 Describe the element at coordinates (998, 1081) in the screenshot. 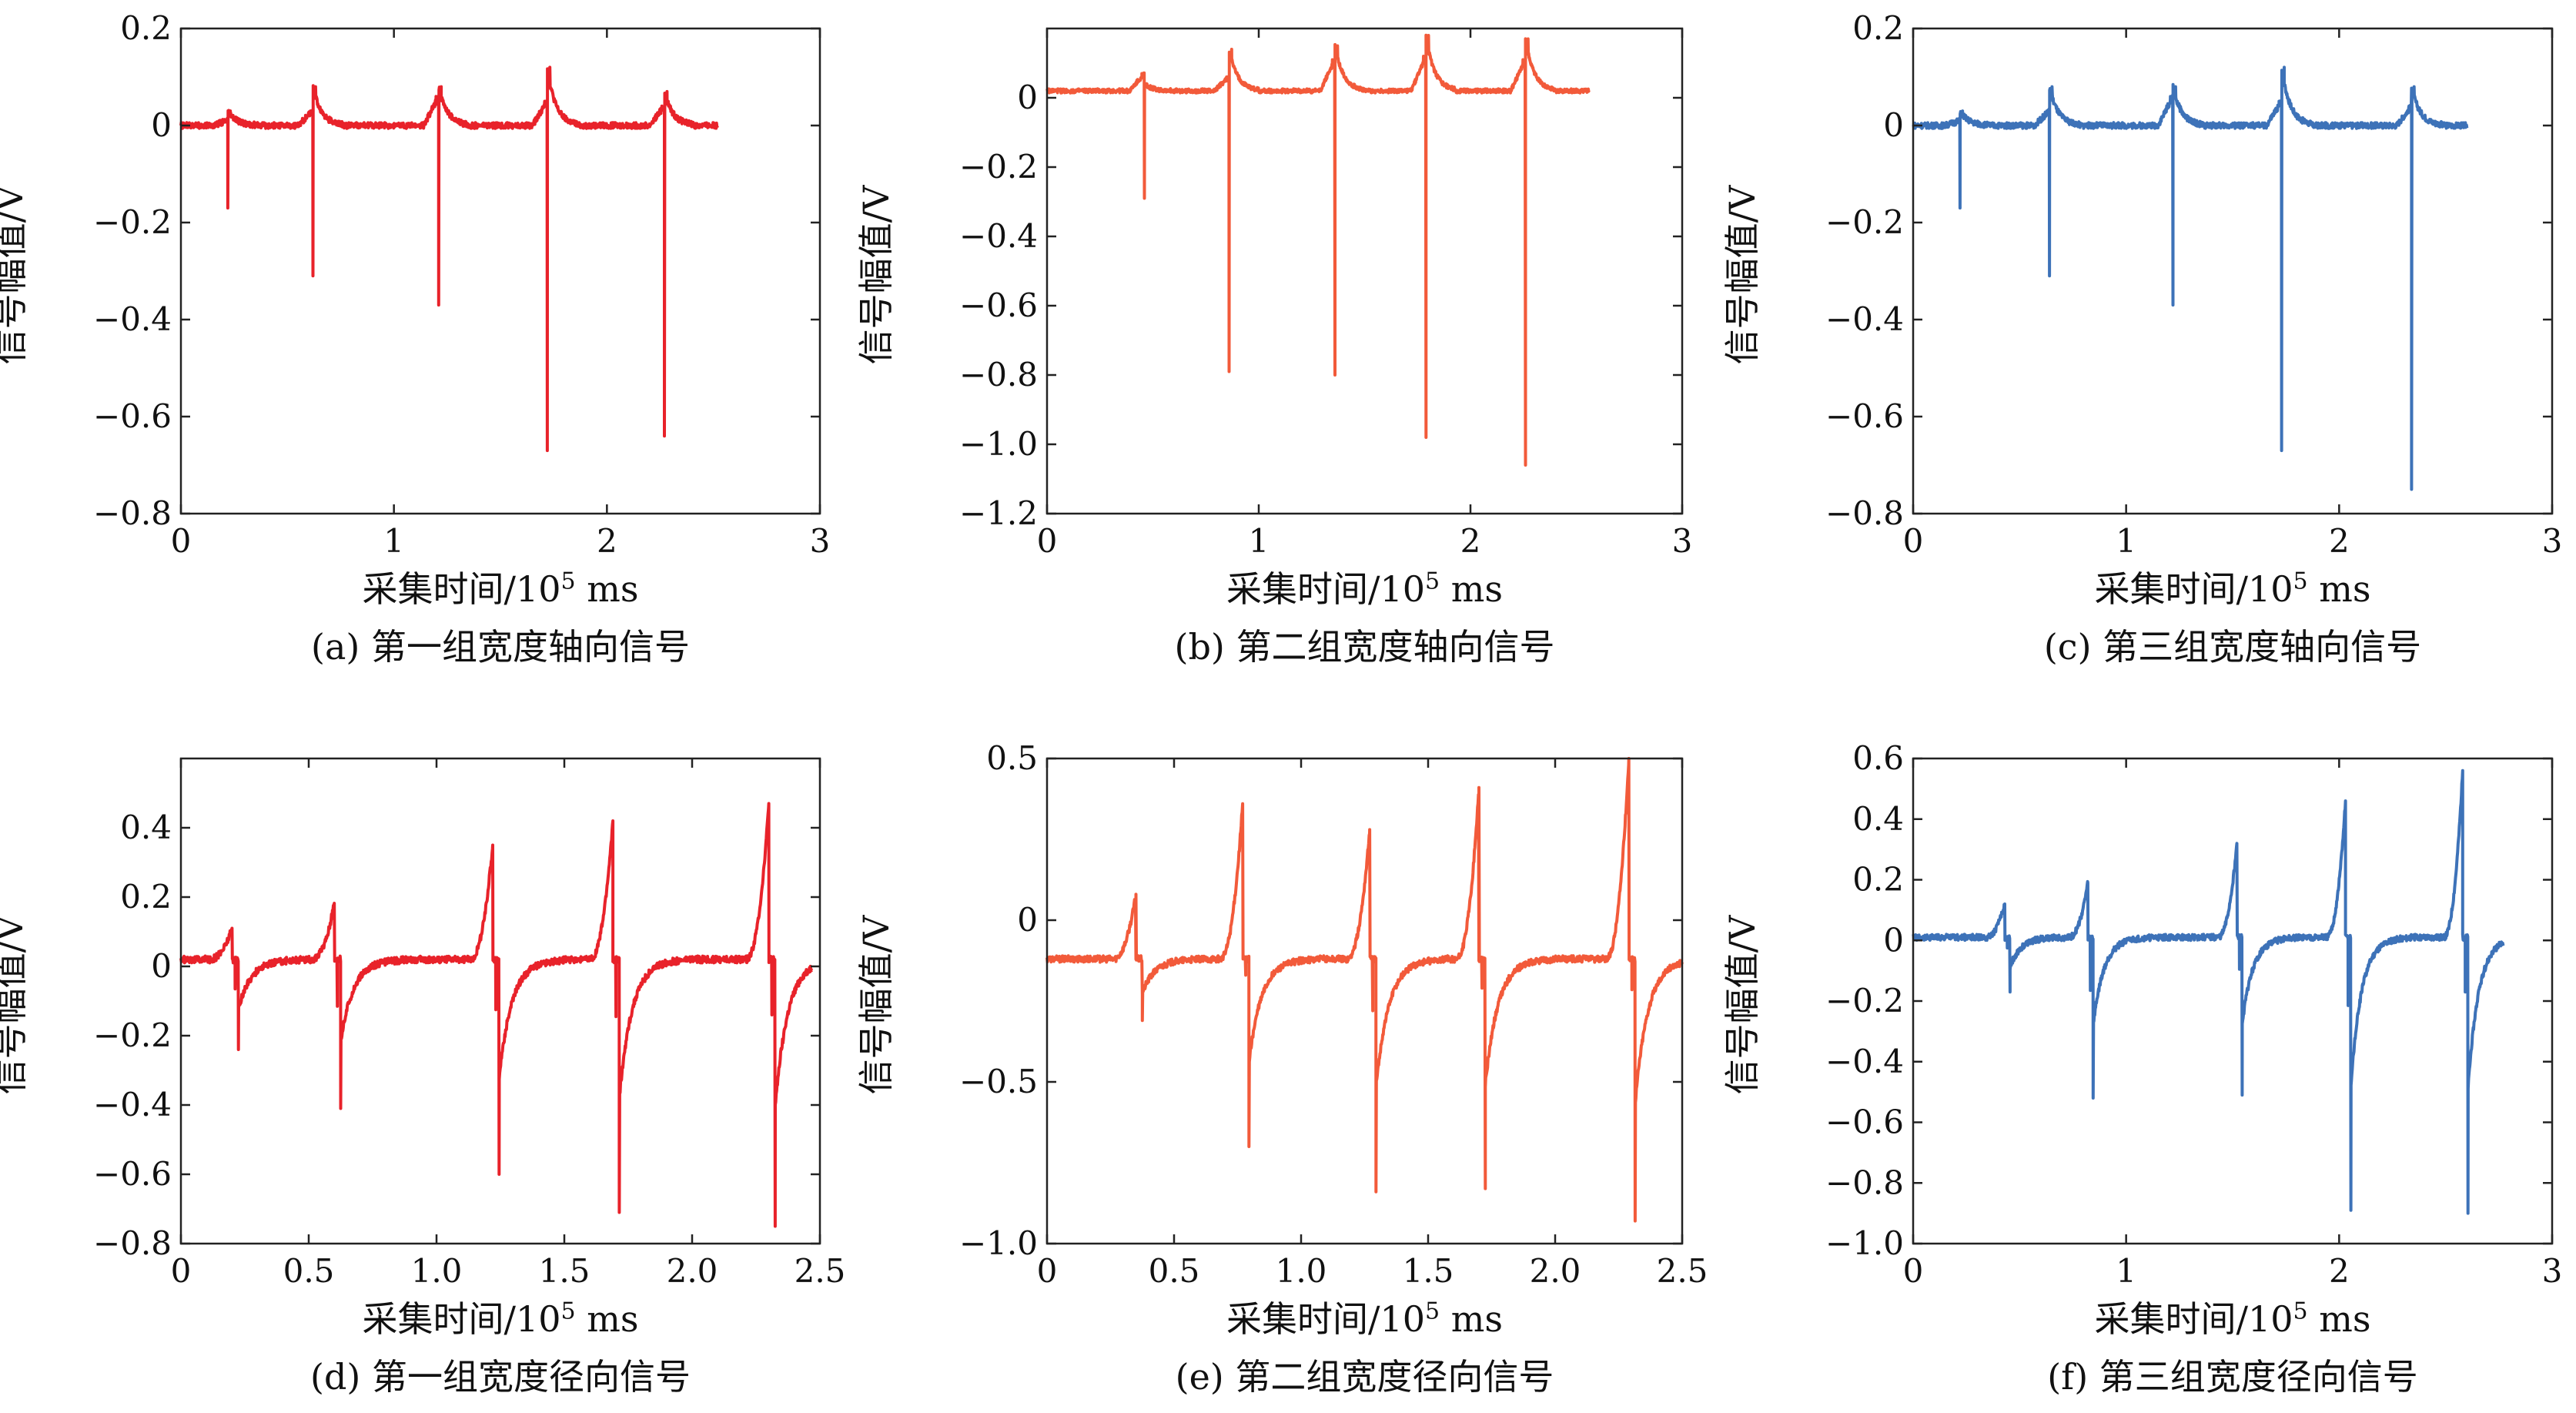

I see `y-tick-label: −0.5` at that location.